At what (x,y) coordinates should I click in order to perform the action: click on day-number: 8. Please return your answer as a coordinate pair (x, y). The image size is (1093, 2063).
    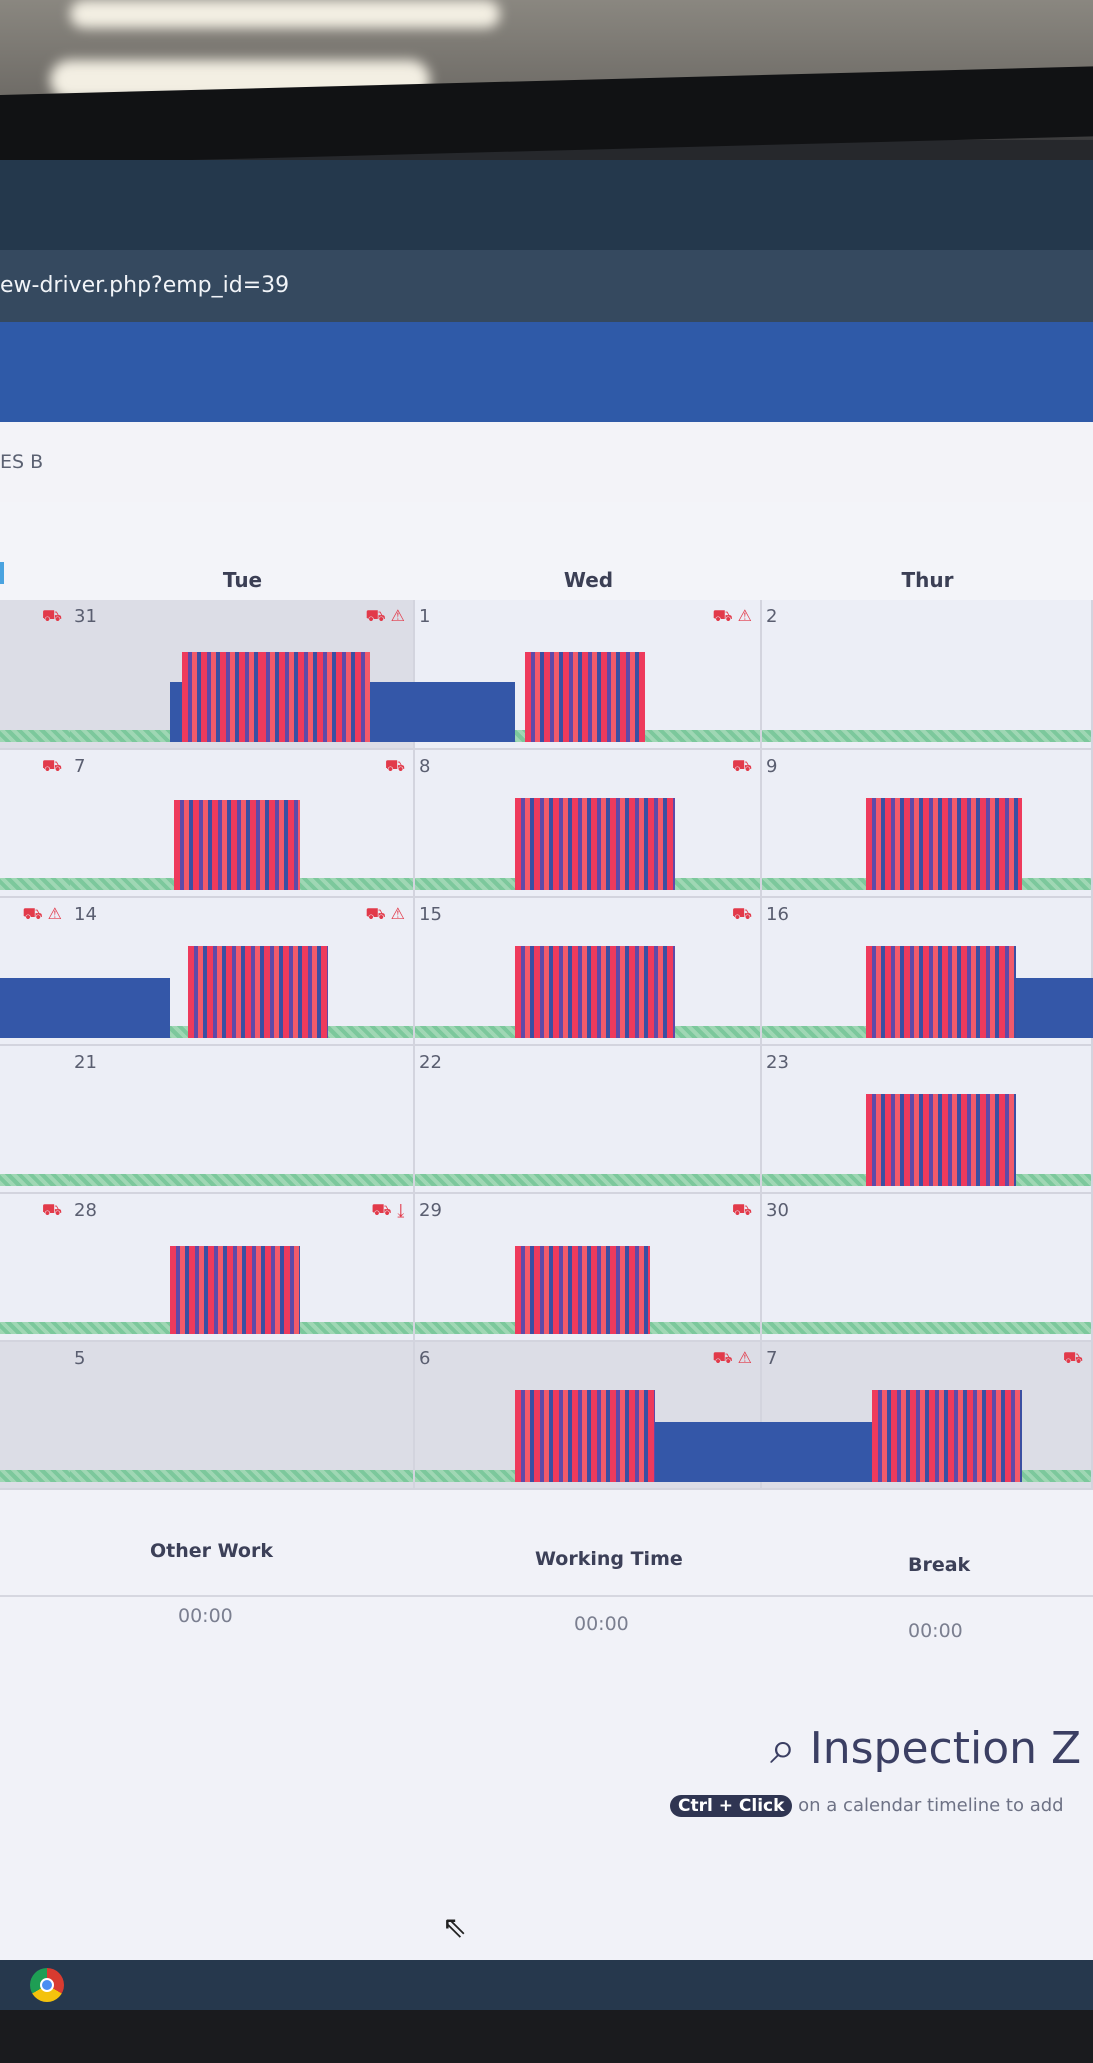
    Looking at the image, I should click on (425, 766).